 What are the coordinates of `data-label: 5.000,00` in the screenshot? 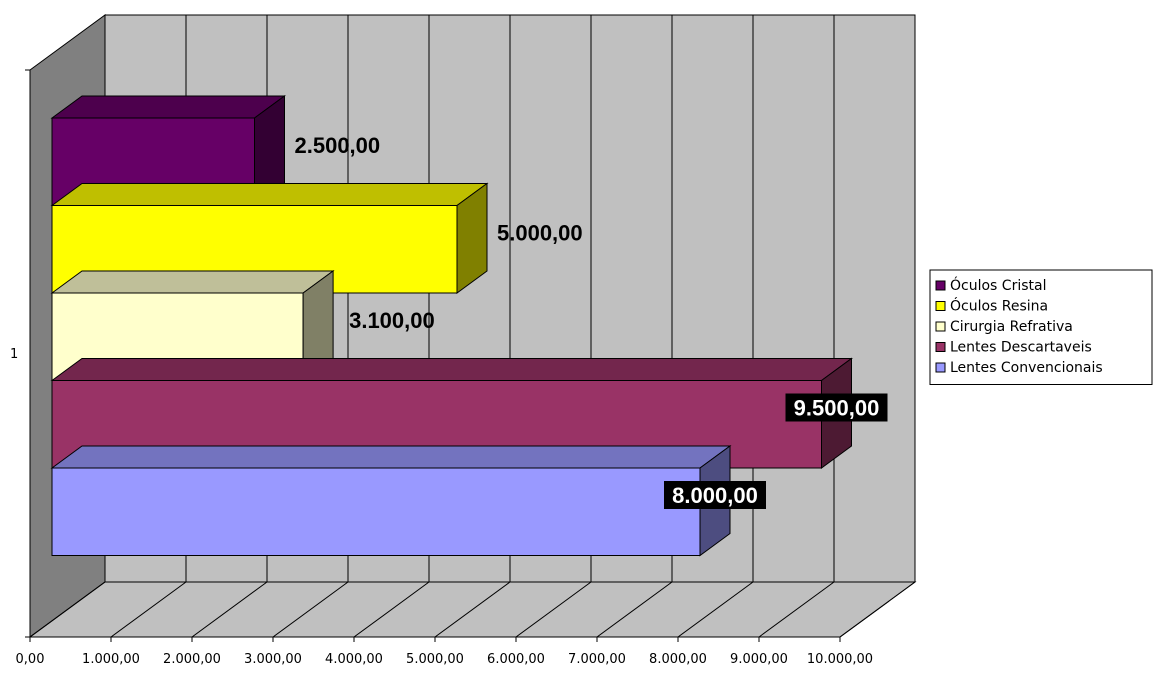 It's located at (540, 233).